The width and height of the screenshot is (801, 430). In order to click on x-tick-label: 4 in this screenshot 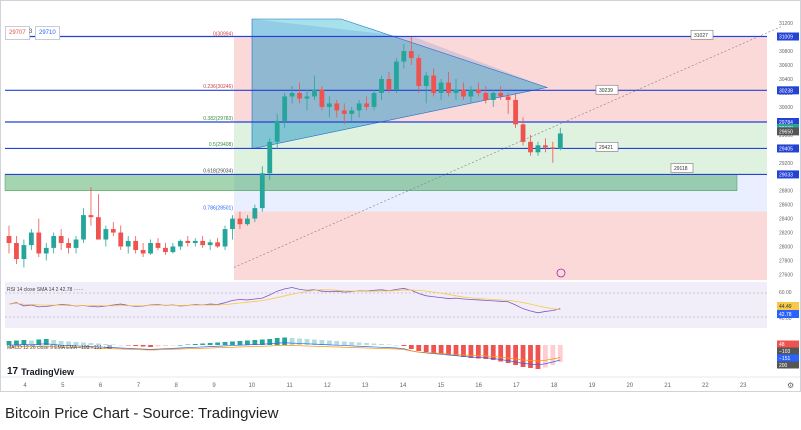, I will do `click(25, 386)`.